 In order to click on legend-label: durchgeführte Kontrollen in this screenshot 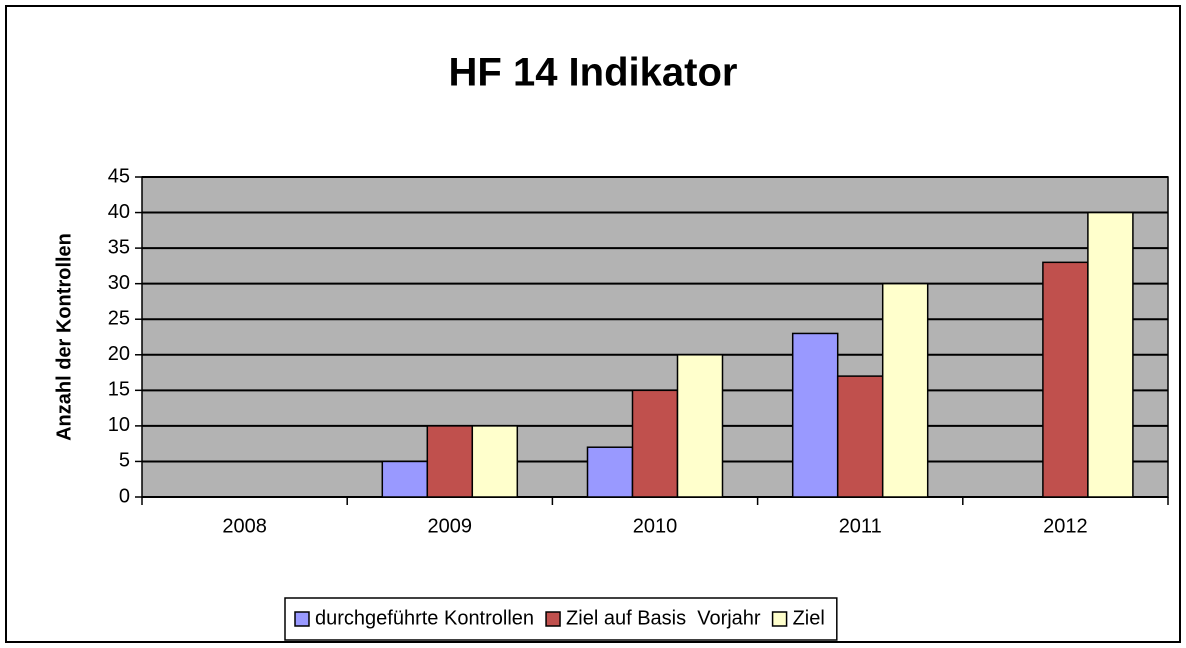, I will do `click(424, 618)`.